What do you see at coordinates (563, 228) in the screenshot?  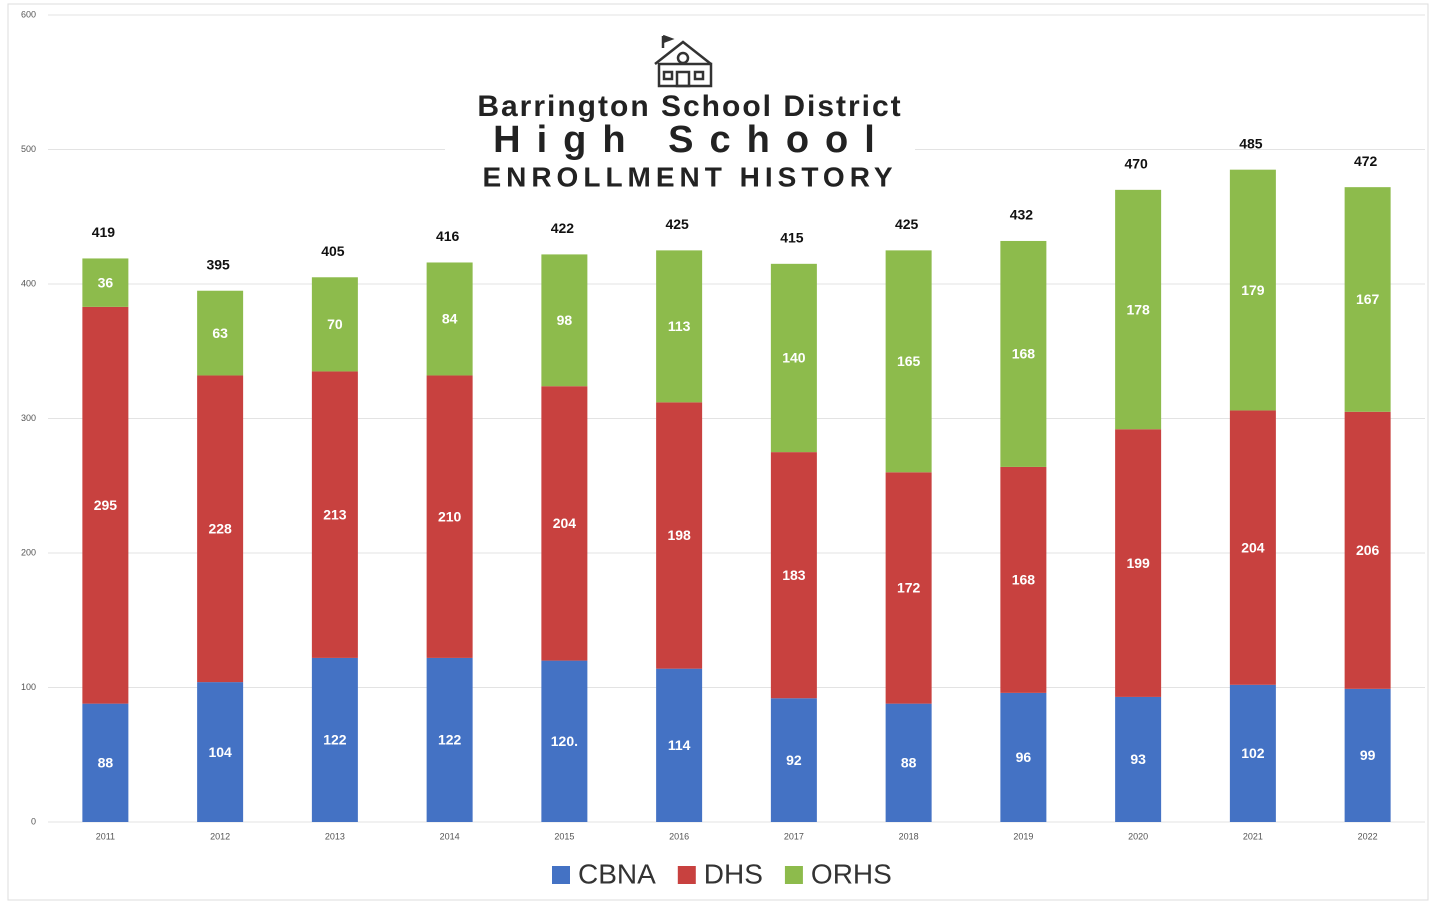 I see `total-label: 422` at bounding box center [563, 228].